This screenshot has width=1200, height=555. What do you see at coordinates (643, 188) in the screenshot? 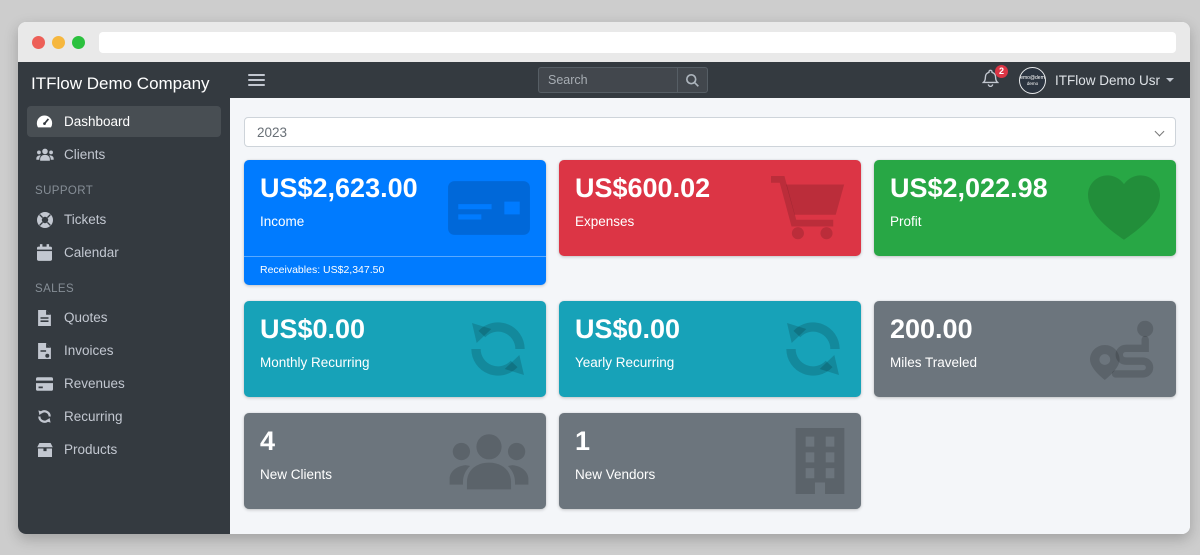
I see `card-value: US$600.02` at bounding box center [643, 188].